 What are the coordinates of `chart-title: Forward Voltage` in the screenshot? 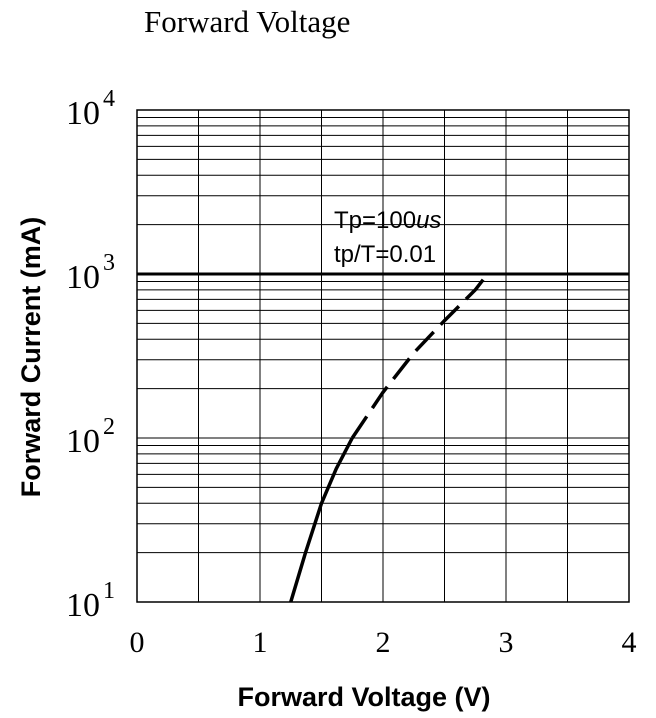 It's located at (247, 21).